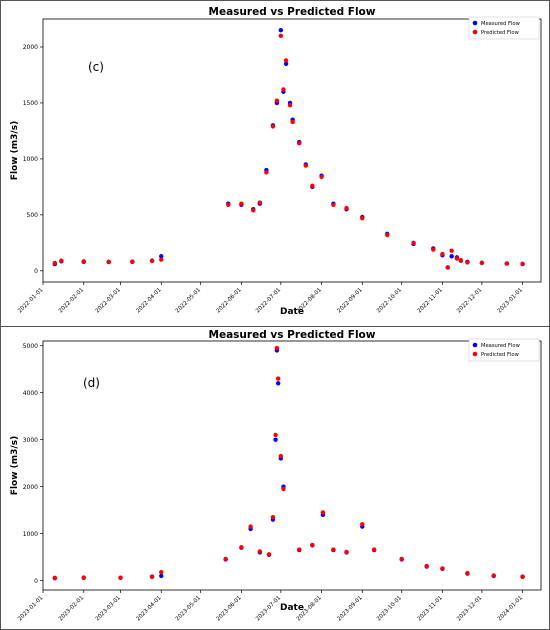 This screenshot has height=630, width=550. I want to click on x-tick-label: 2022-05-01, so click(189, 301).